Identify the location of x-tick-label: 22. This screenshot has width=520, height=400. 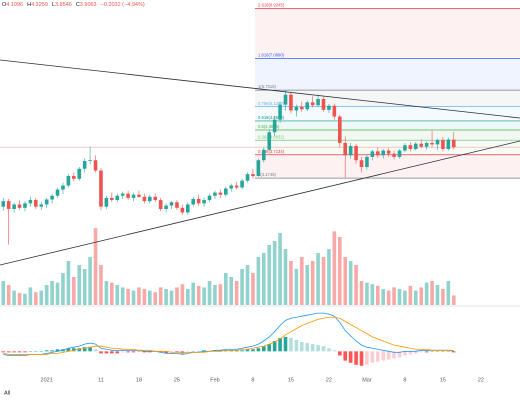
(329, 380).